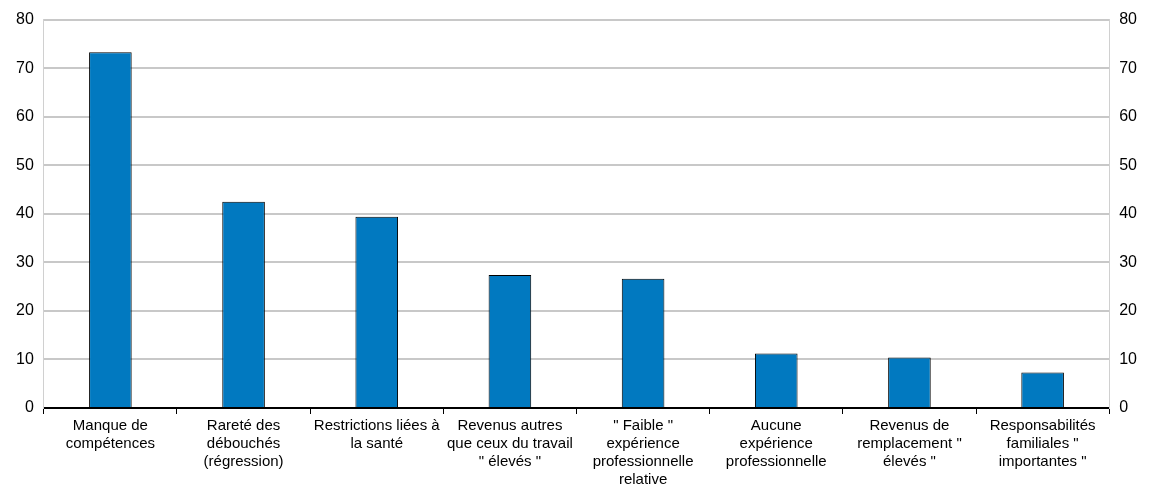  I want to click on y-tick-label: 60, so click(25, 116).